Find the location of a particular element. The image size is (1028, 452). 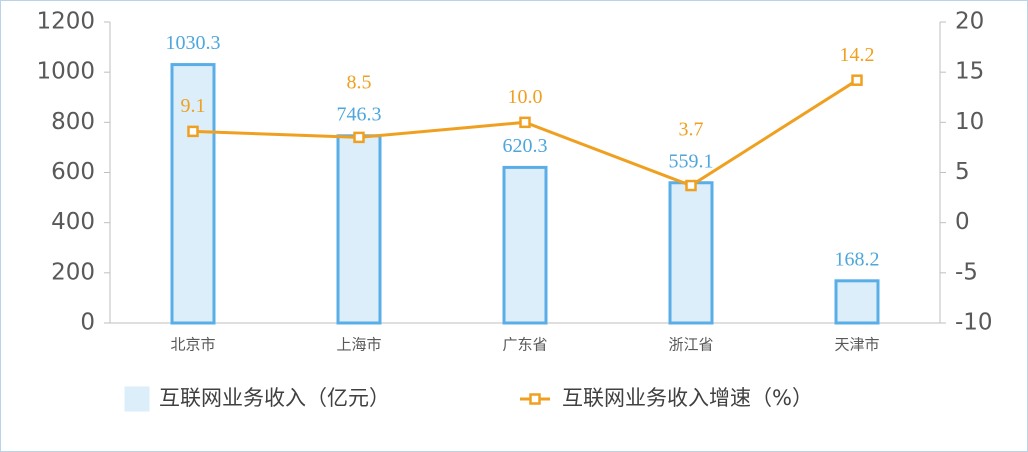

line-value-label: 3.7 is located at coordinates (691, 129).